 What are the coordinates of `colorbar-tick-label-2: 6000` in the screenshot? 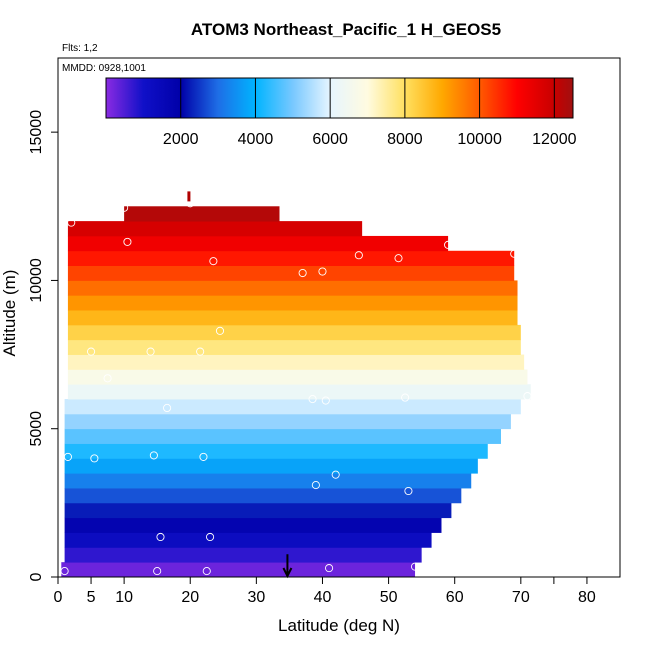 It's located at (330, 139).